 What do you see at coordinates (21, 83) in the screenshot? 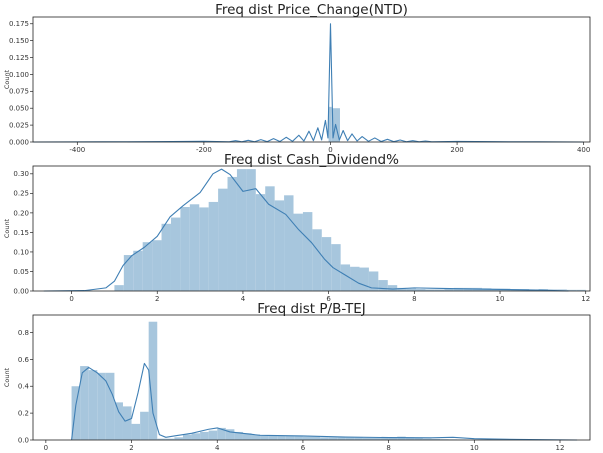
I see `y-ticks: 0.000 0.025 0.050 0.075 0.100 0.125 0.150 0.175` at bounding box center [21, 83].